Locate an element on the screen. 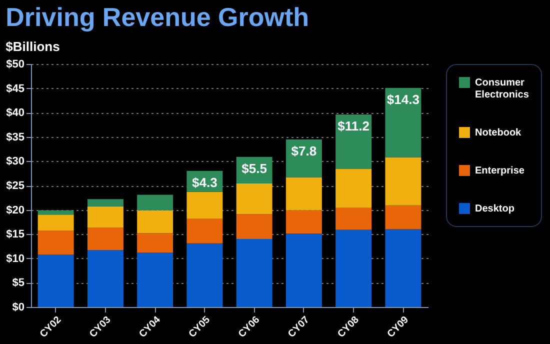  y-tick-label: $45 is located at coordinates (15, 88).